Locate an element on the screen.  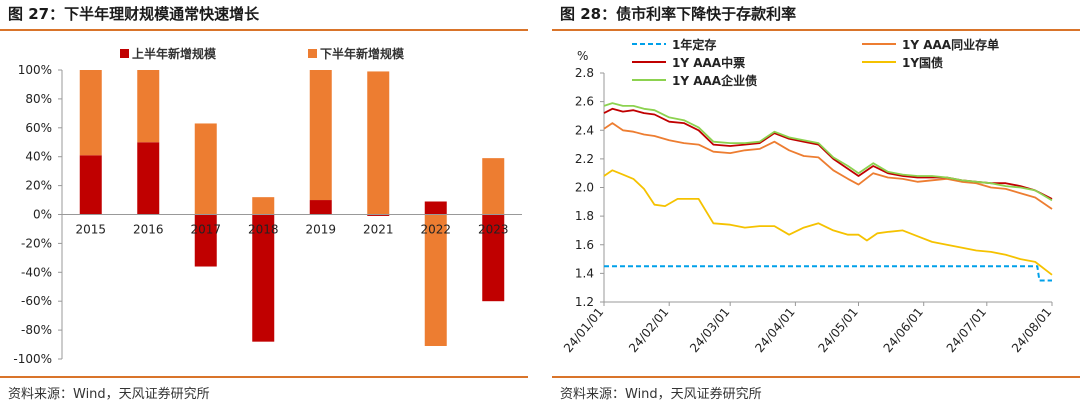
x-tick-label: 2018 is located at coordinates (263, 230).